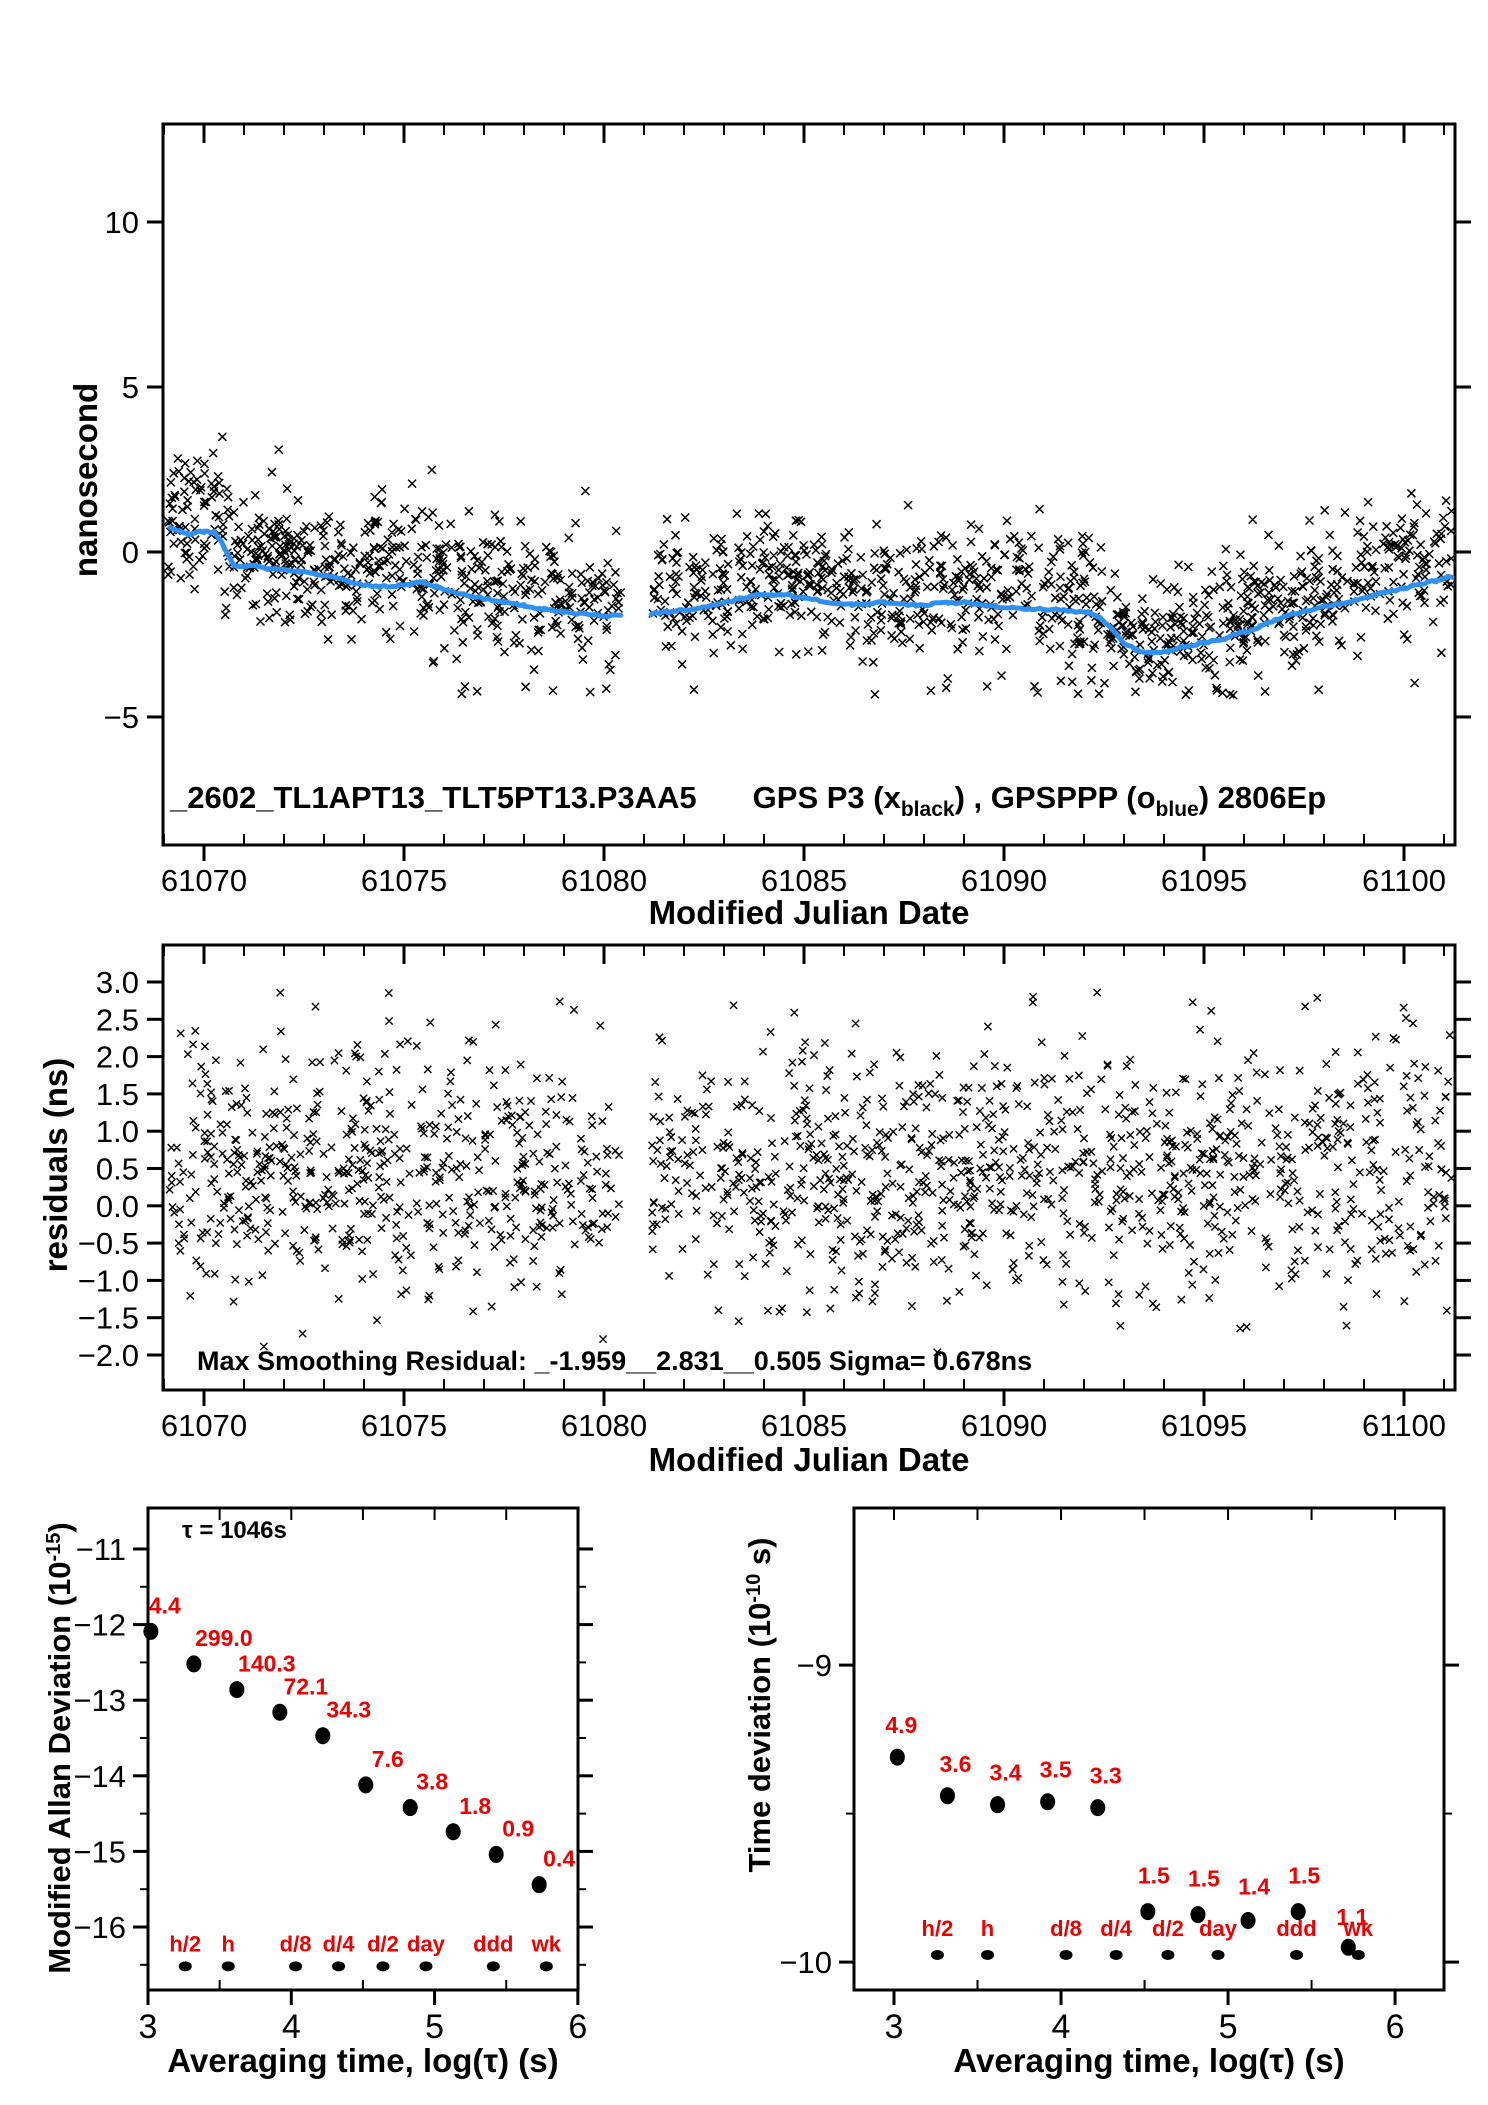  Describe the element at coordinates (754, 1588) in the screenshot. I see `tdev-exponent: -10` at that location.